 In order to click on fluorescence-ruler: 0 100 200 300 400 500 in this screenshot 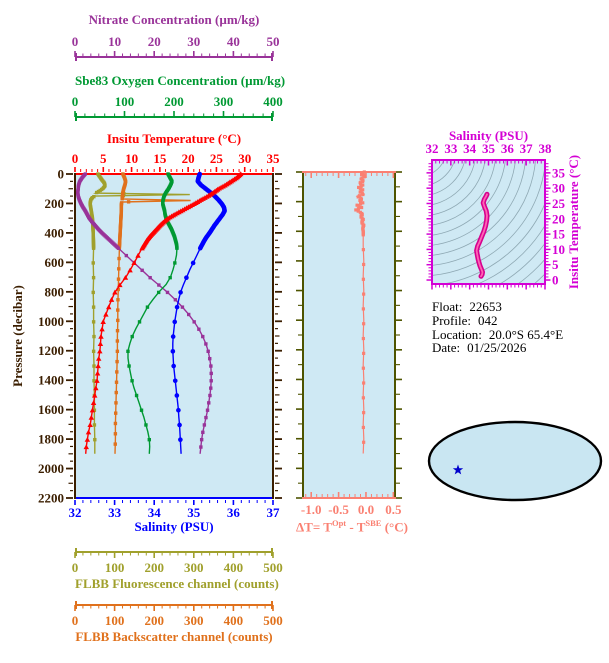, I will do `click(177, 561)`.